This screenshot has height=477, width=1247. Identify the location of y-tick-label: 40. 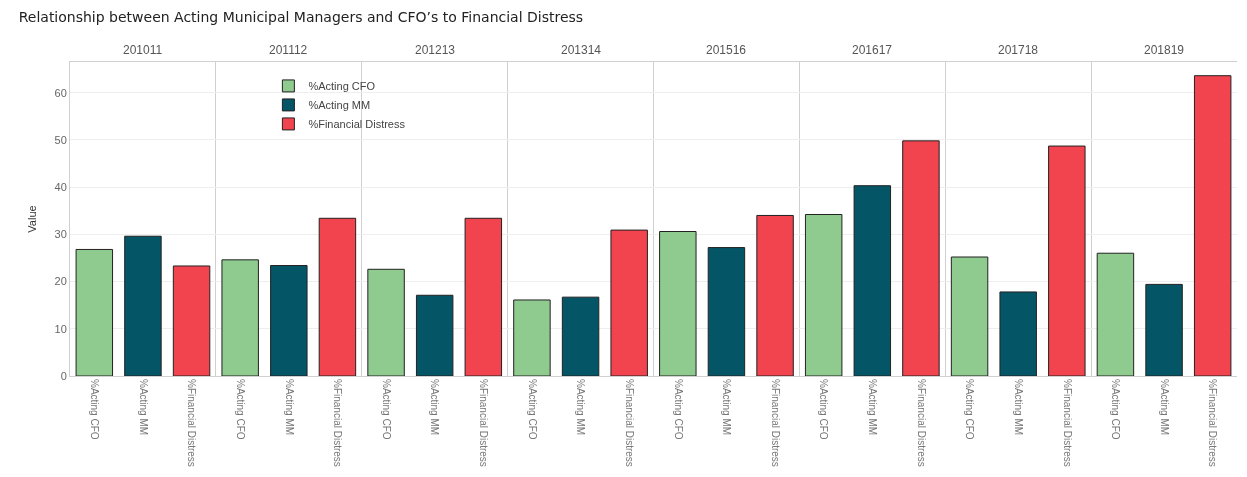
(60, 186).